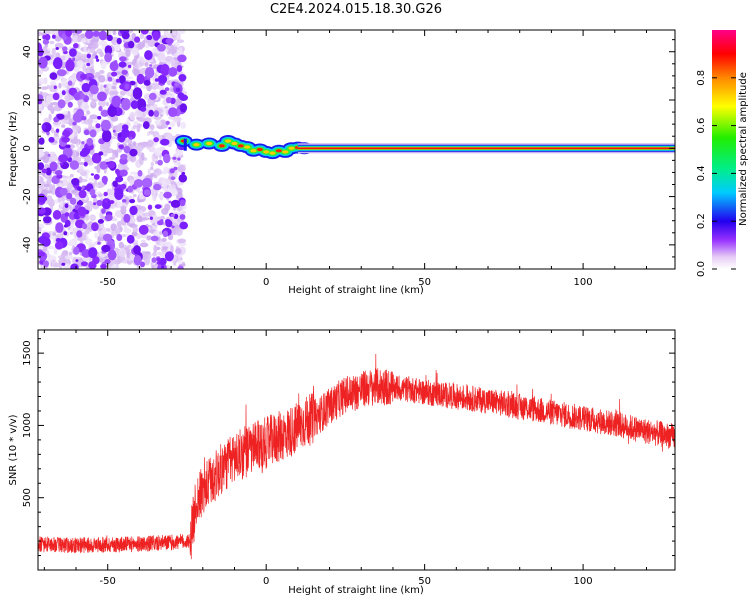 Image resolution: width=750 pixels, height=600 pixels. What do you see at coordinates (27, 196) in the screenshot?
I see `top-ytick-label: -20` at bounding box center [27, 196].